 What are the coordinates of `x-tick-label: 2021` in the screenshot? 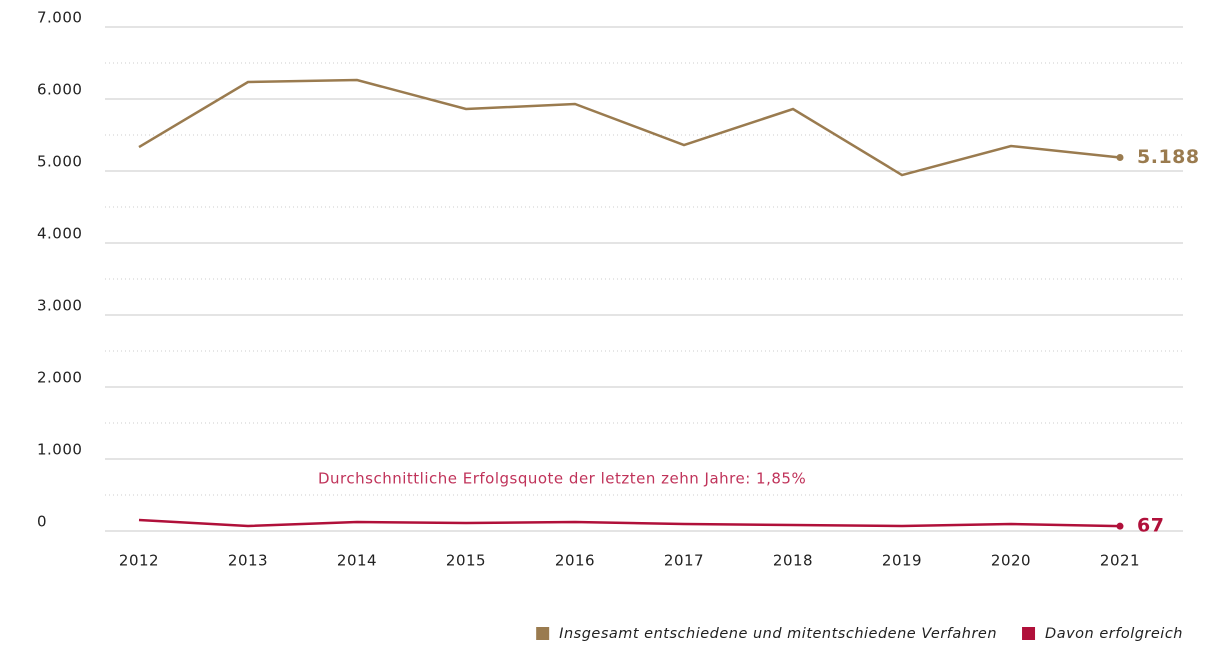 It's located at (1120, 561).